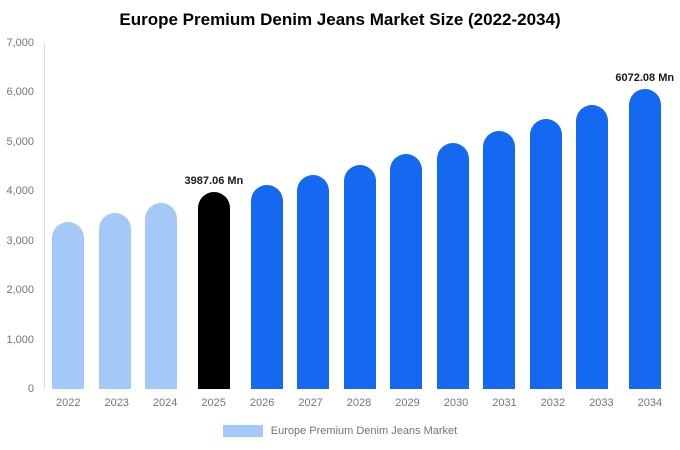  Describe the element at coordinates (161, 296) in the screenshot. I see `bar-2024` at that location.